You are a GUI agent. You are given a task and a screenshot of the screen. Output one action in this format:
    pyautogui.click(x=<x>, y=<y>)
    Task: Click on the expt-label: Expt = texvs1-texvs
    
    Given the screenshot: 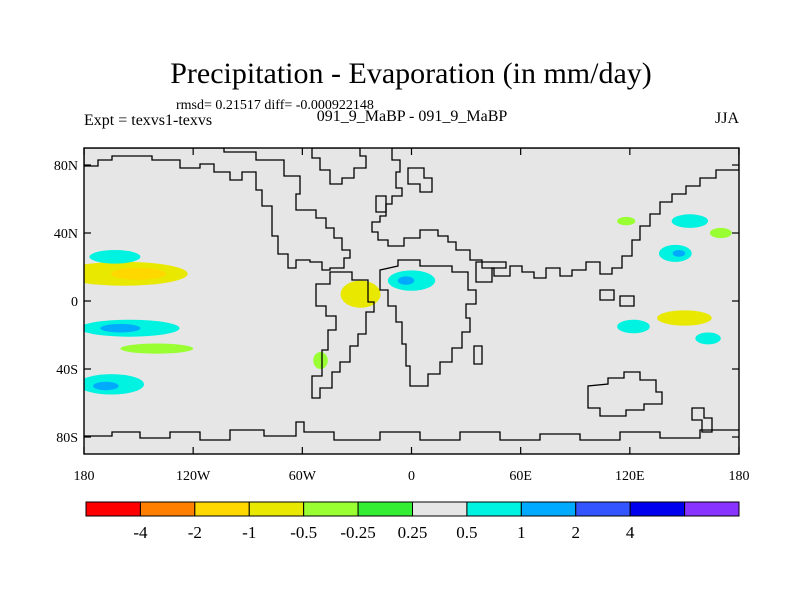 What is the action you would take?
    pyautogui.click(x=148, y=120)
    